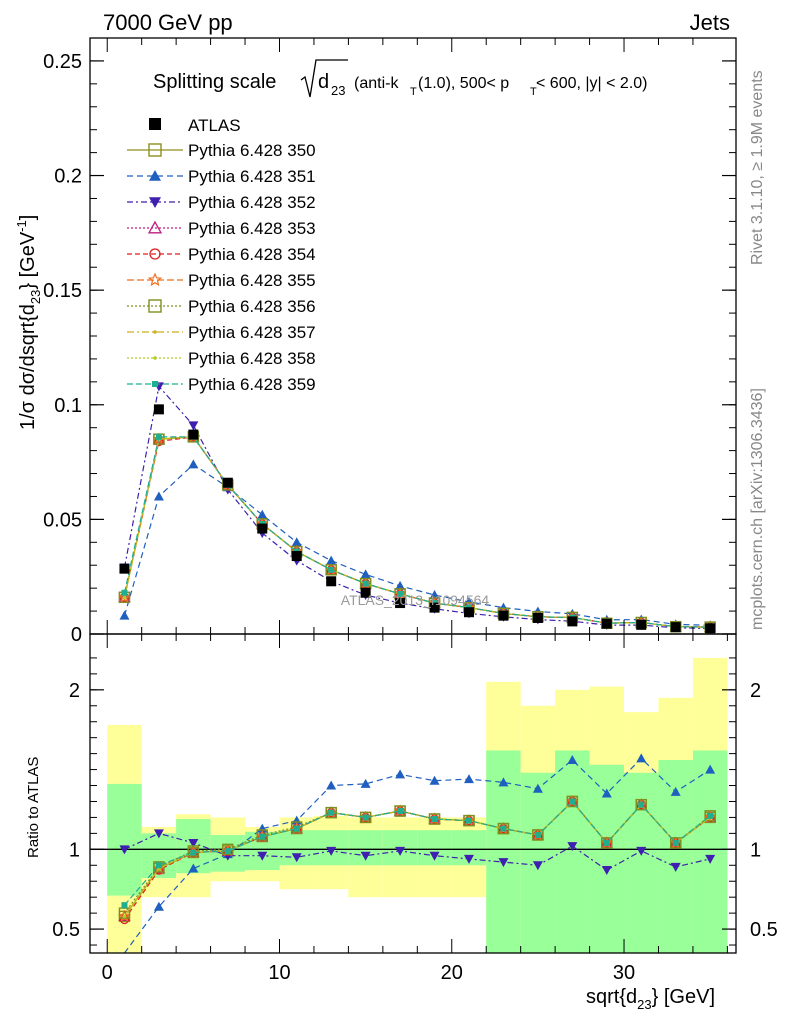 Image resolution: width=786 pixels, height=1024 pixels. What do you see at coordinates (323, 82) in the screenshot?
I see `title-symbol: d` at bounding box center [323, 82].